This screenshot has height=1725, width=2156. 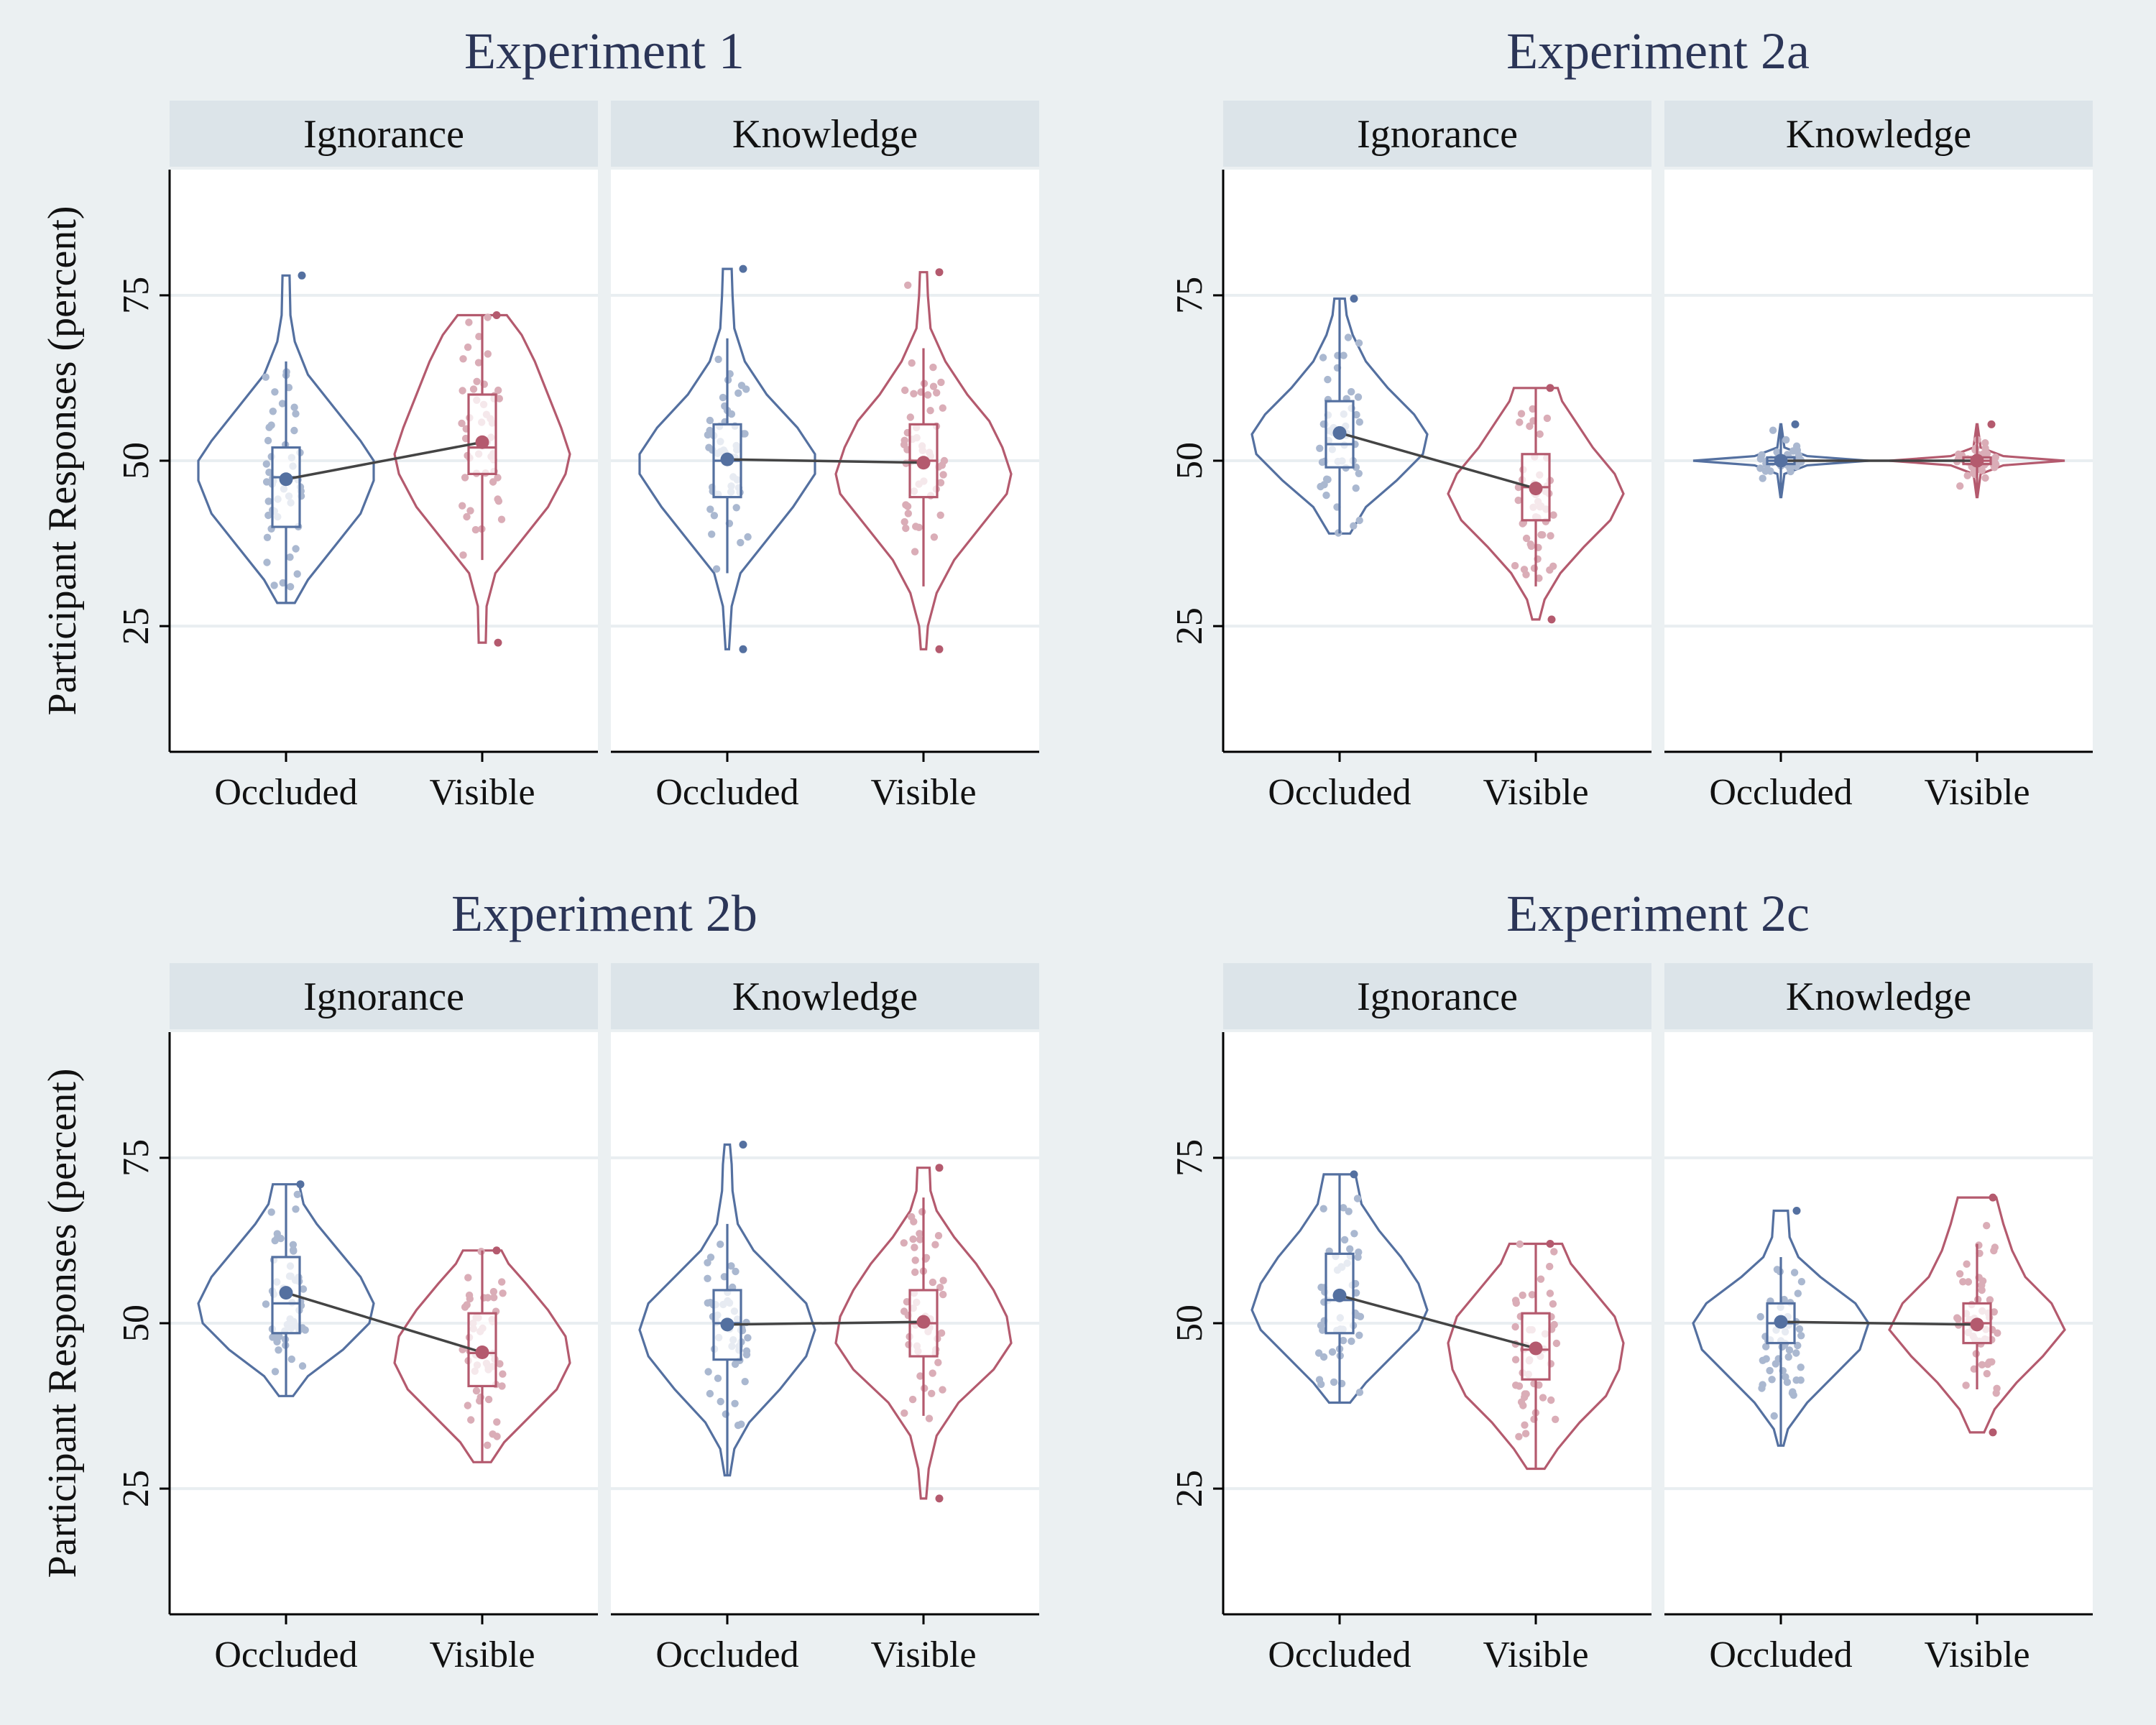 I want to click on chart-title: Experiment 1, so click(x=605, y=51).